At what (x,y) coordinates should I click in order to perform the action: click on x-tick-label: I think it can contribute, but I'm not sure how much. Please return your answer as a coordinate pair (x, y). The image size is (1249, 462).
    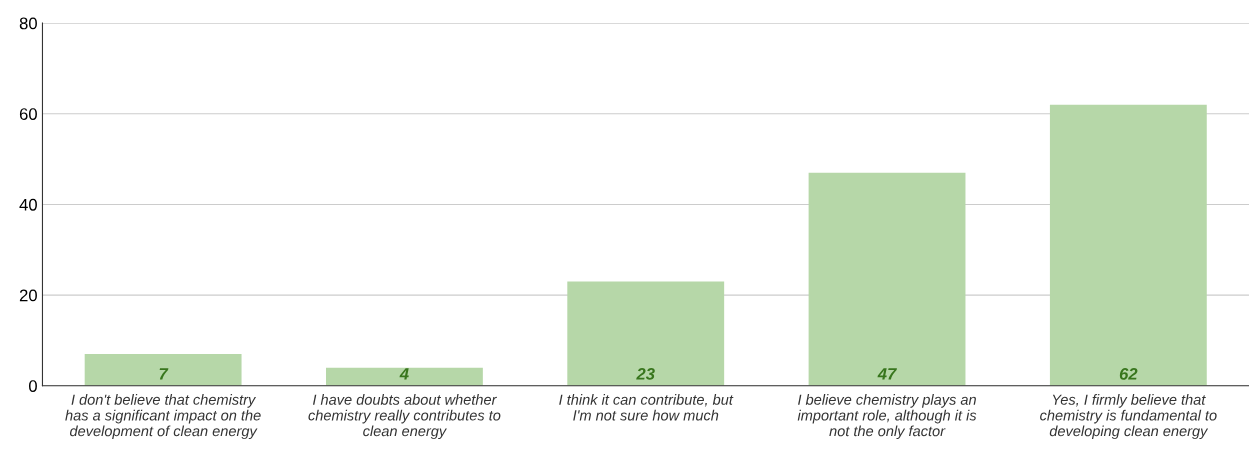
    Looking at the image, I should click on (646, 407).